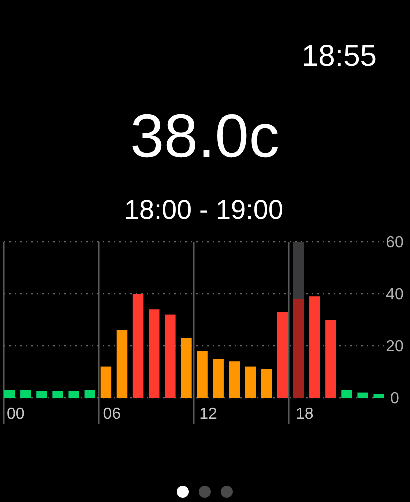 This screenshot has width=410, height=502. I want to click on chart-subtitle: 18:00 - 19:00, so click(204, 210).